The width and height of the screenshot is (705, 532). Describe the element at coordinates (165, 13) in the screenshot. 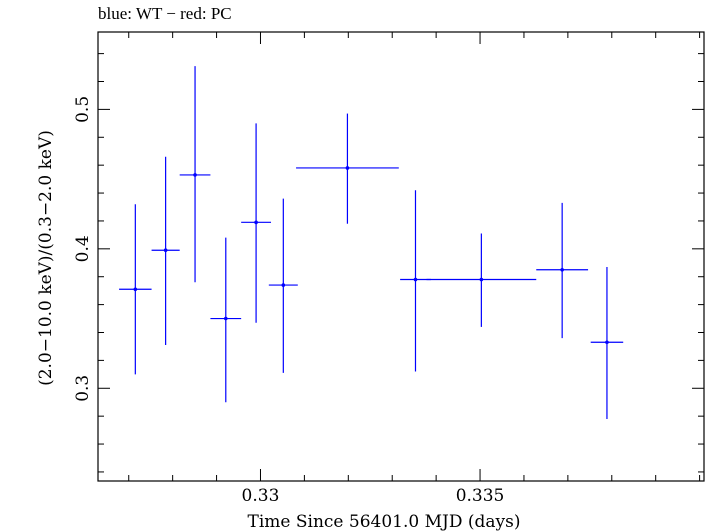

I see `chart-title: blue: WT − red: PC` at that location.